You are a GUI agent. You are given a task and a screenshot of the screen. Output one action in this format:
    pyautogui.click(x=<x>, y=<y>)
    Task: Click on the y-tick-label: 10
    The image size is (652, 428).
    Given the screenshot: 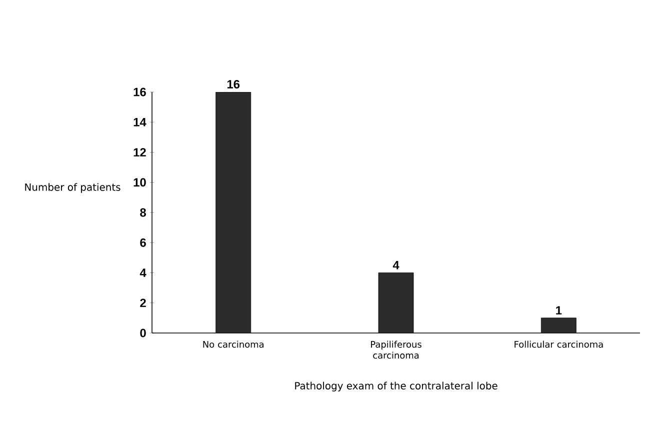 What is the action you would take?
    pyautogui.click(x=140, y=182)
    